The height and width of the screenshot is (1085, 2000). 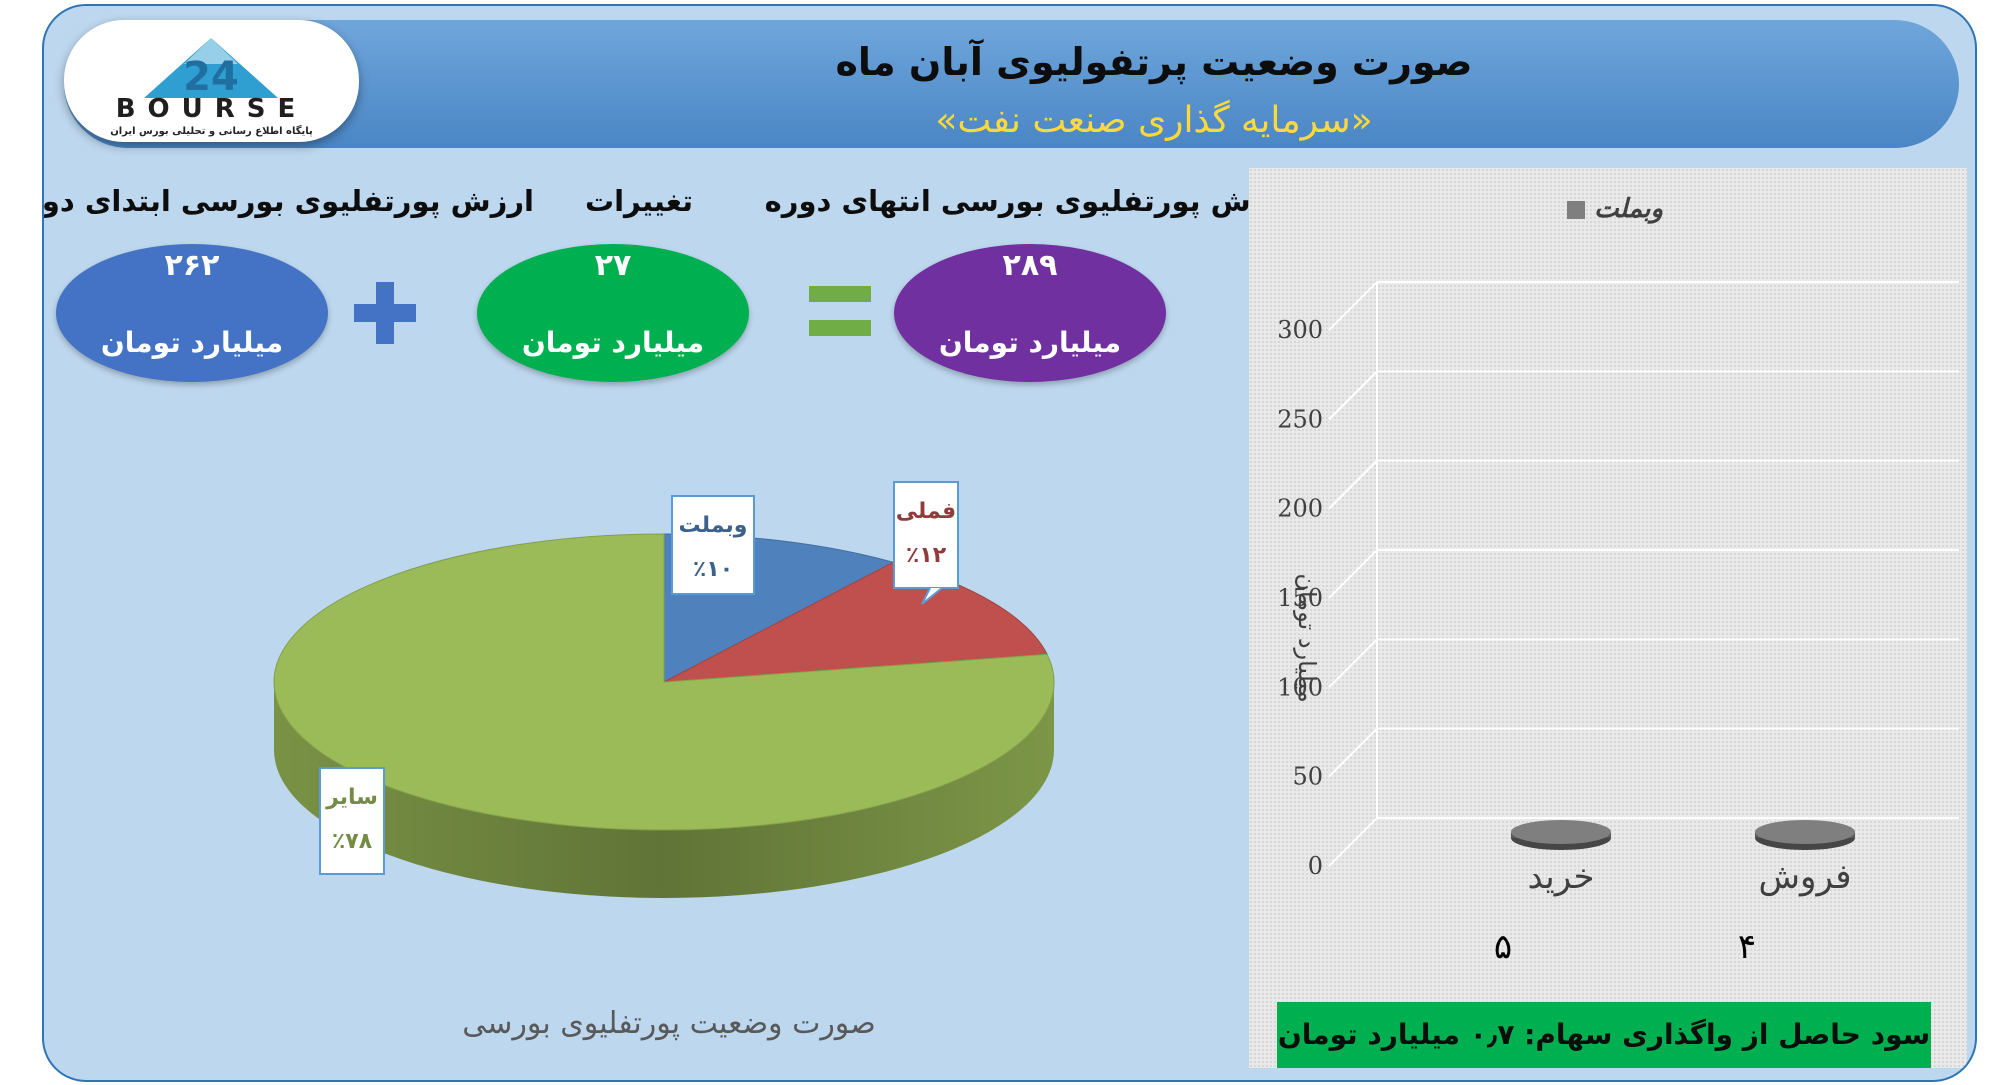 I want to click on x-category-label: خرید, so click(x=1560, y=877).